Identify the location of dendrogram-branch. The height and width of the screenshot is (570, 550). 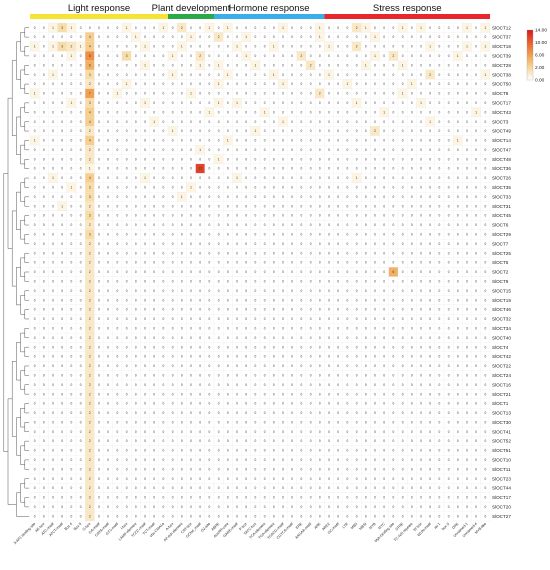
(26, 32).